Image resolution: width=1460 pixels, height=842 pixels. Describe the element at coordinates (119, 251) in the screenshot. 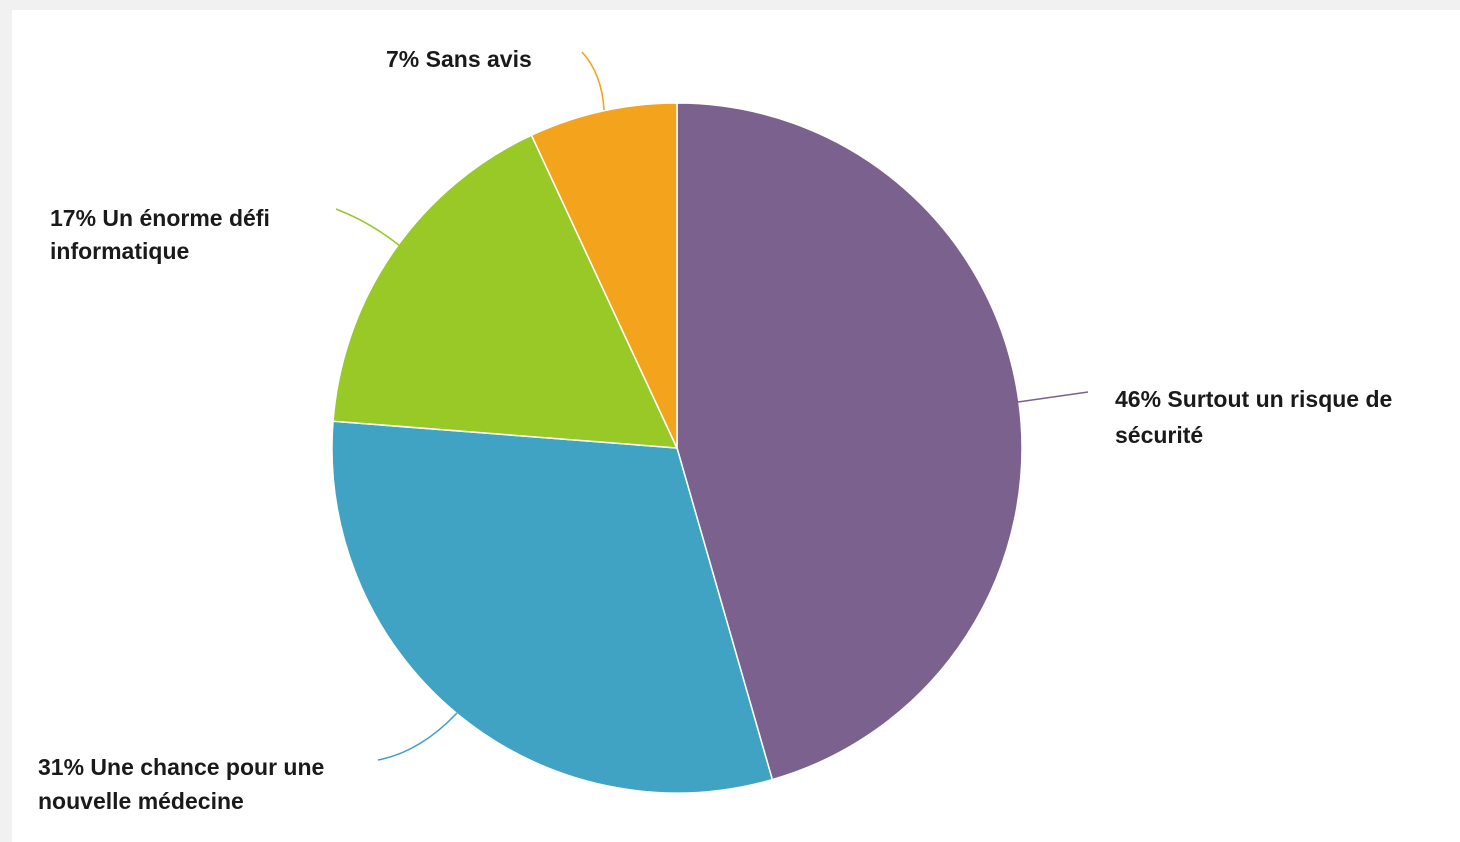

I see `slice-label-line: informatique` at that location.